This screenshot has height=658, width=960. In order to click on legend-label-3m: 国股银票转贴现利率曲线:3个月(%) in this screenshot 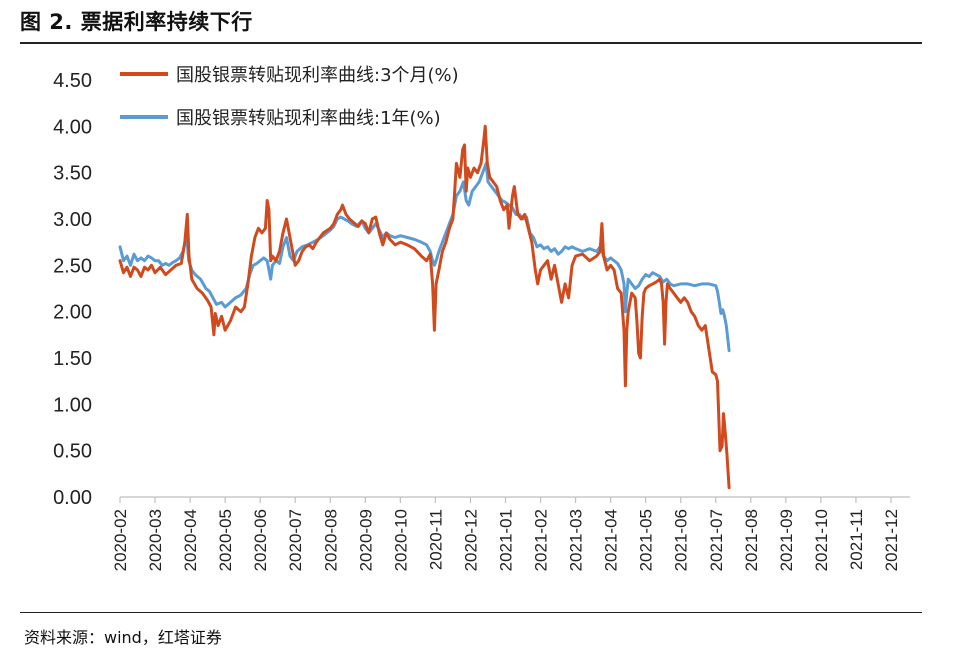, I will do `click(317, 75)`.